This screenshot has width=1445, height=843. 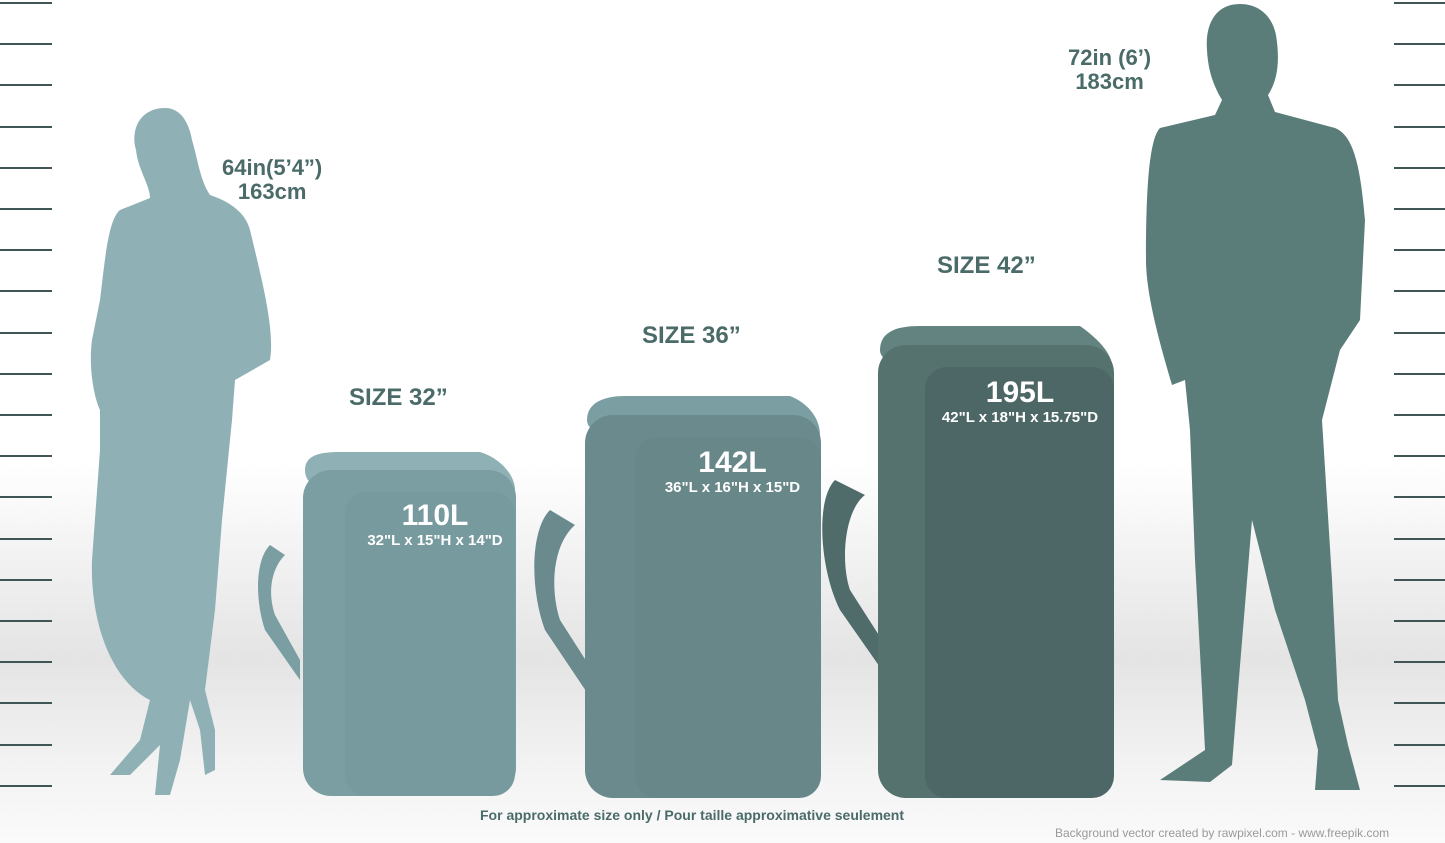 What do you see at coordinates (1255, 397) in the screenshot?
I see `man-silhouette` at bounding box center [1255, 397].